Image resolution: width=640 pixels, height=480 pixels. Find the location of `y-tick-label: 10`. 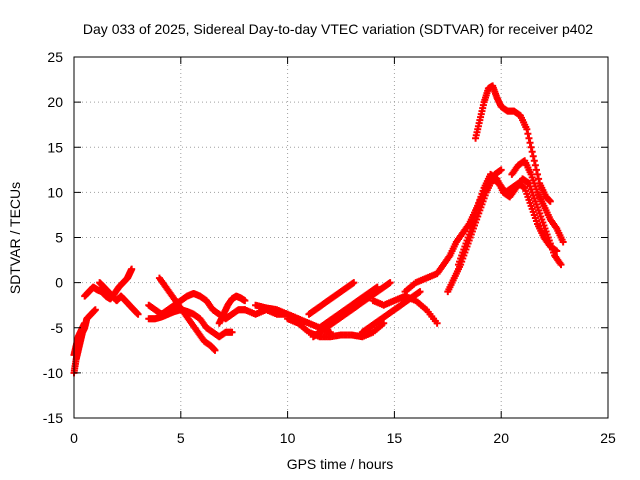

y-tick-label: 10 is located at coordinates (55, 192).